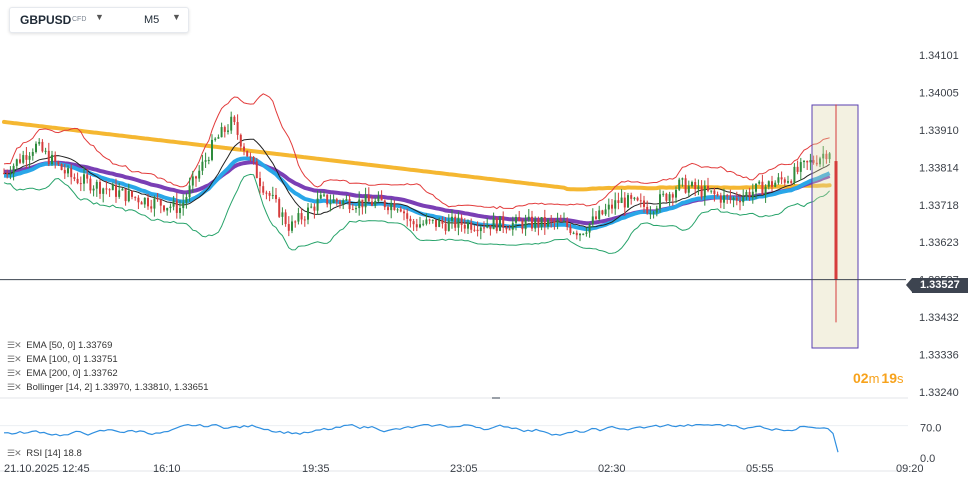 The height and width of the screenshot is (487, 980). I want to click on symbol-dropdown-icon: ▼, so click(99, 17).